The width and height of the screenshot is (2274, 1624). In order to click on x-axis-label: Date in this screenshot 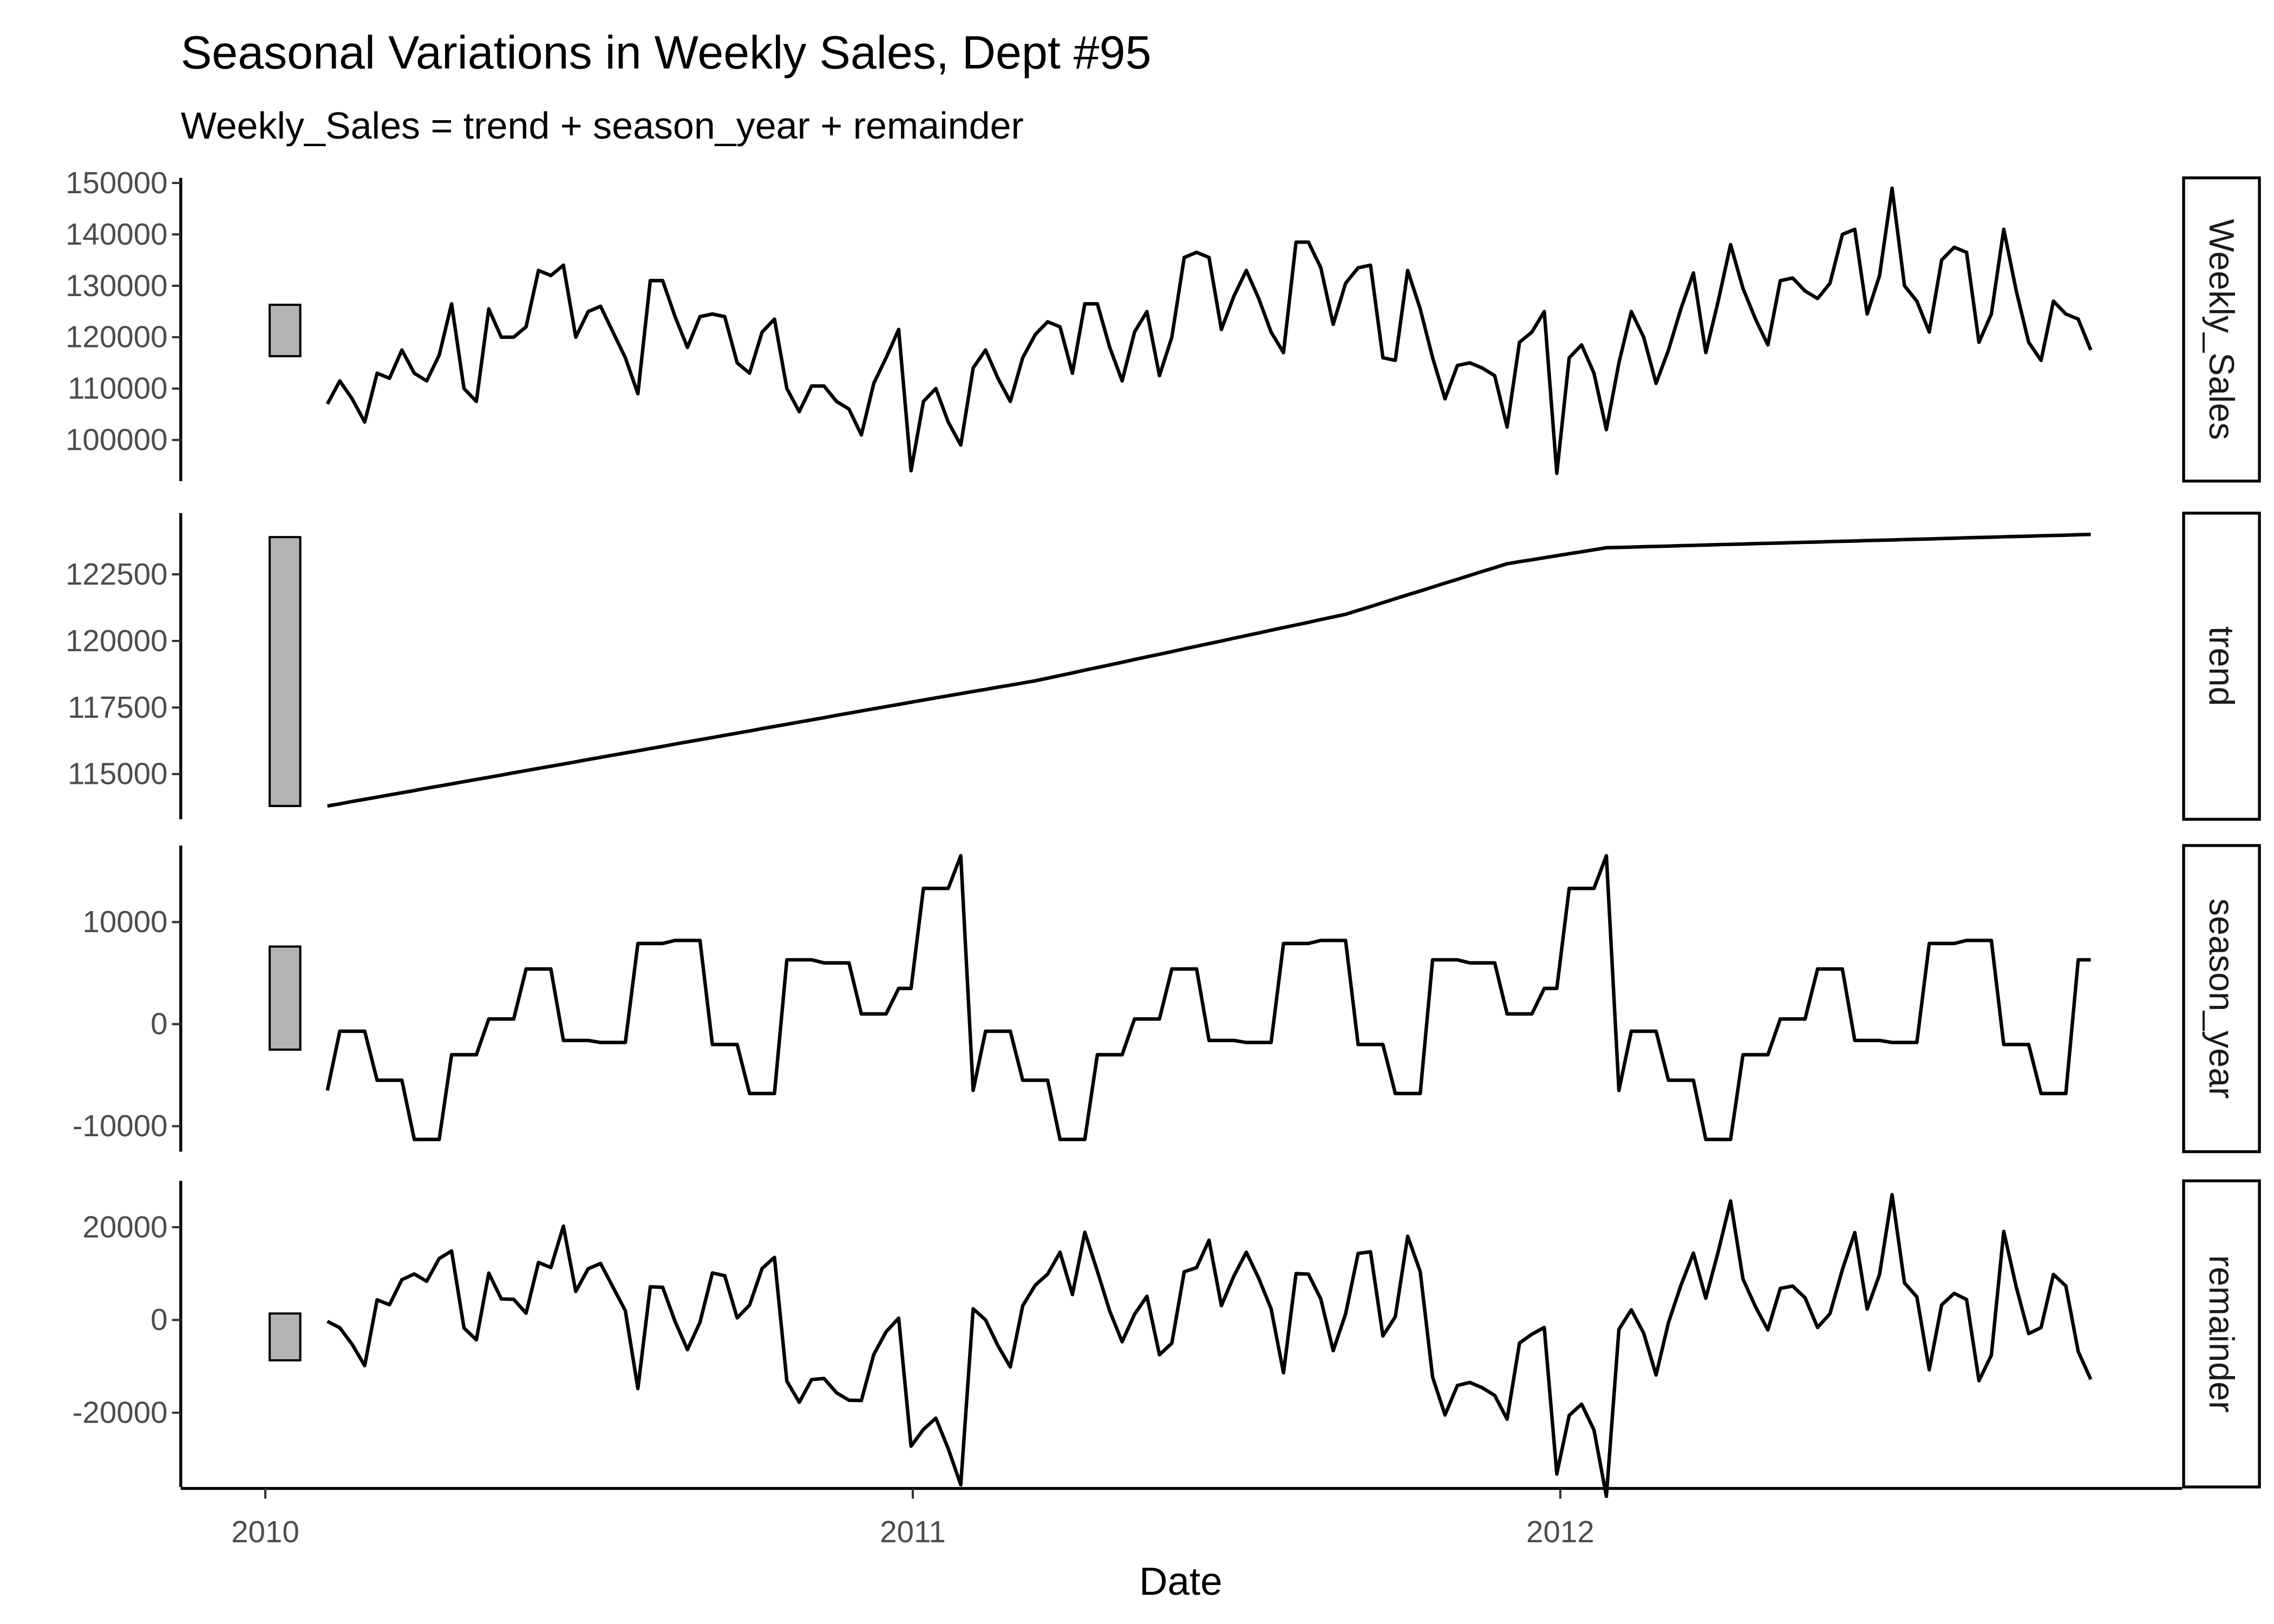, I will do `click(1181, 1581)`.